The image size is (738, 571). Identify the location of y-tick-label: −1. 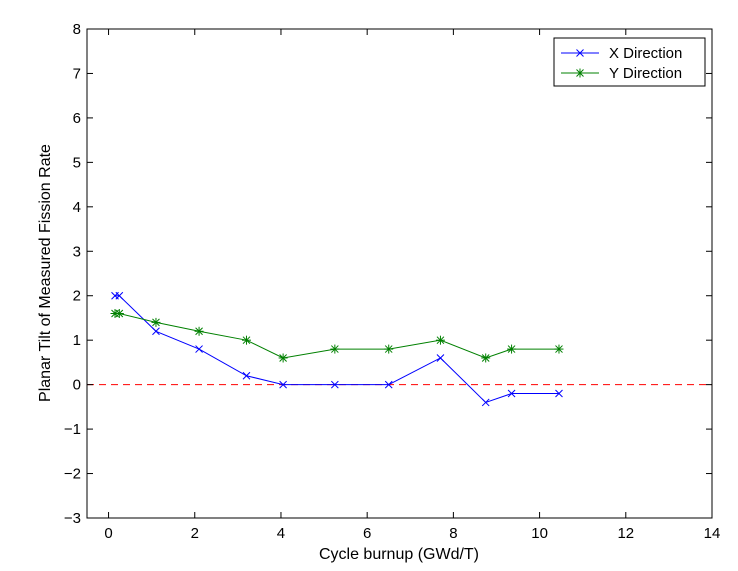
(72, 429).